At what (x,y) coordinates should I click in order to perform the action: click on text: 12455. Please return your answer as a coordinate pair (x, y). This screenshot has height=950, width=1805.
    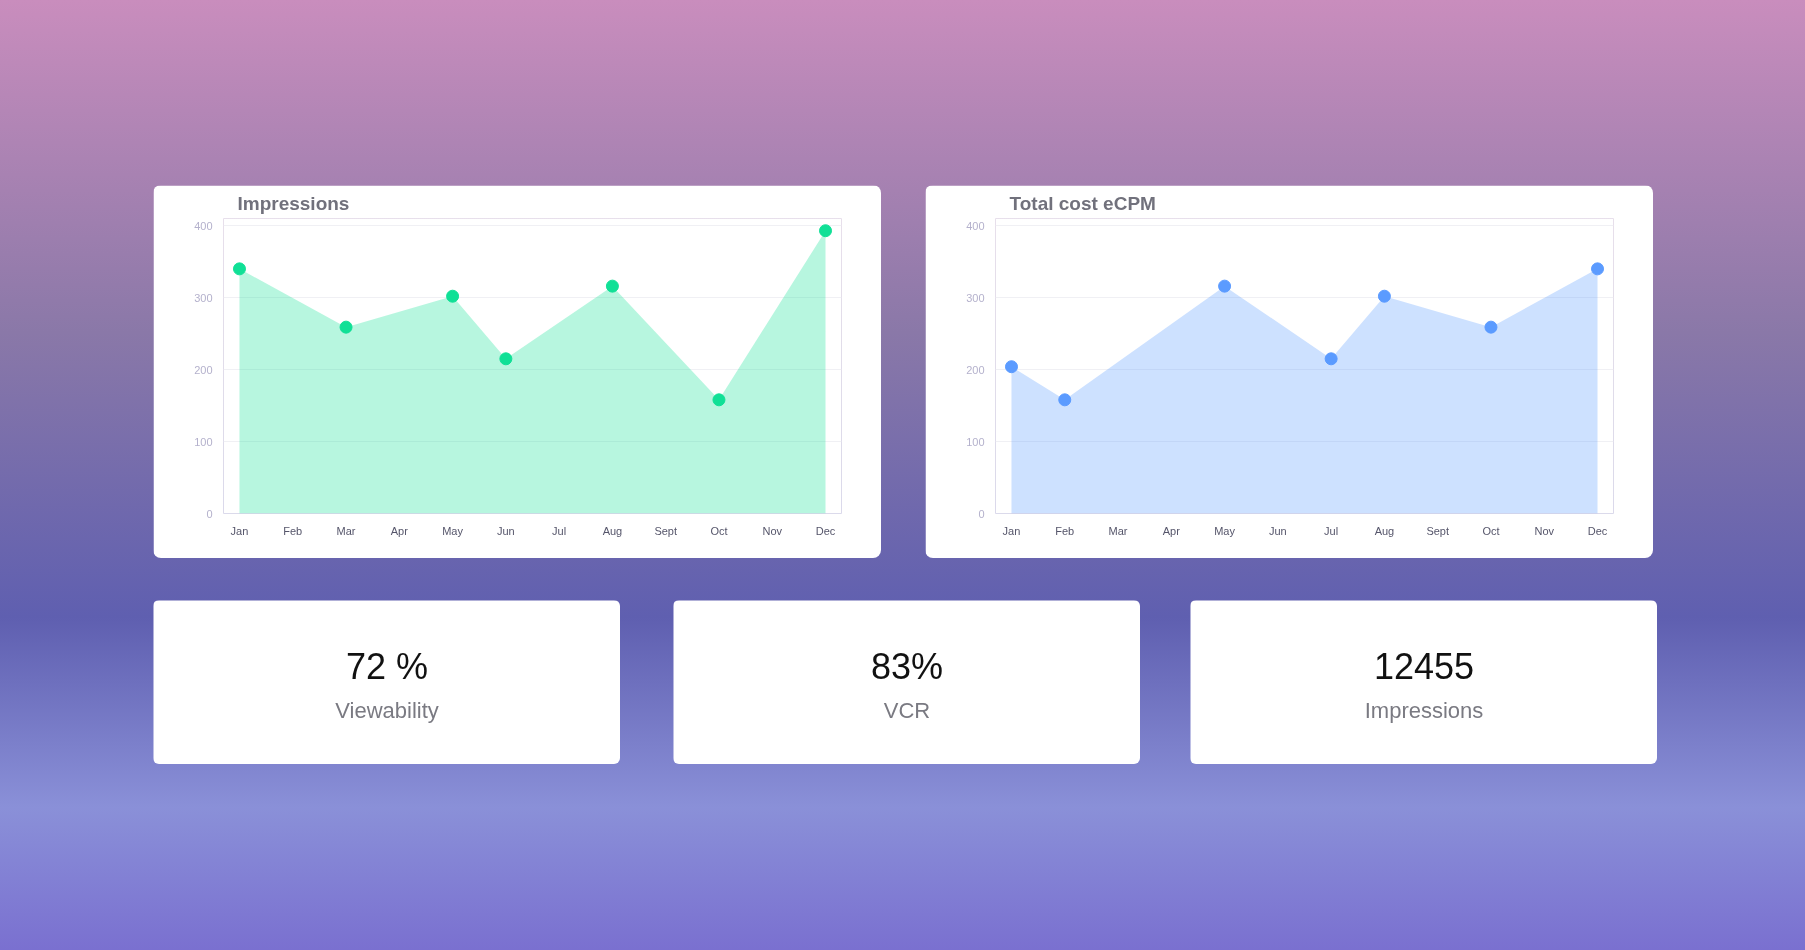
    Looking at the image, I should click on (1424, 667).